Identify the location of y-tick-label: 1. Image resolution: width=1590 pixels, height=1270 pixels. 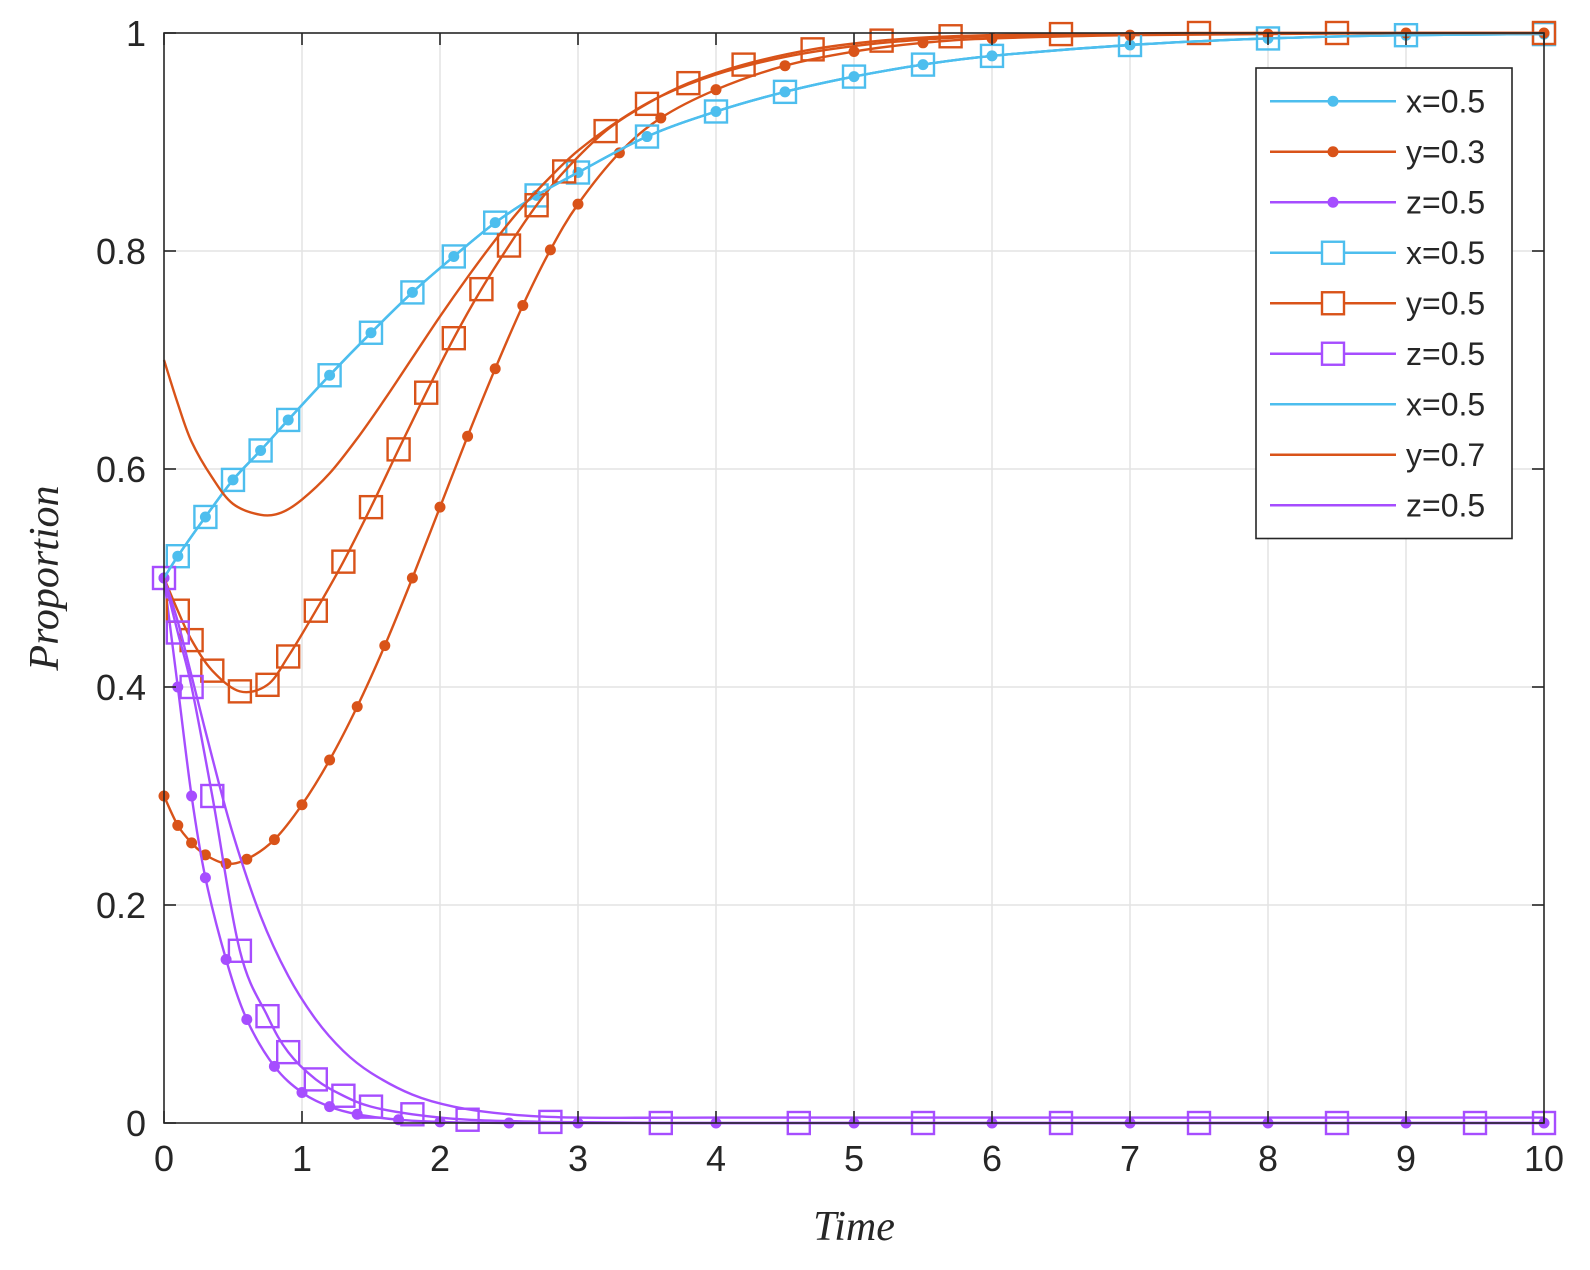
(136, 33).